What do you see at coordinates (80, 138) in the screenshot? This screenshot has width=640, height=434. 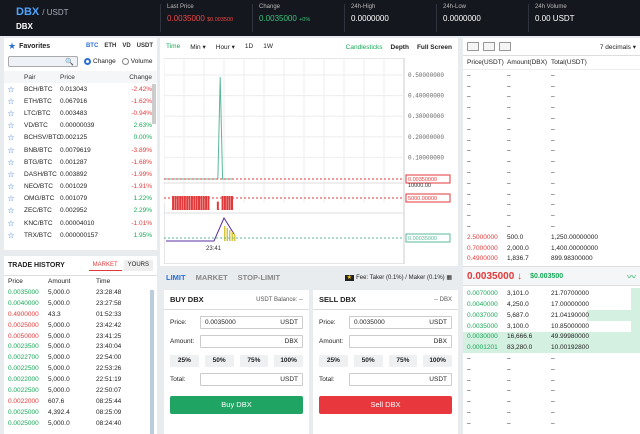 I see `market-row: ☆ BCHSV/BTC 0.002125 0.00%` at bounding box center [80, 138].